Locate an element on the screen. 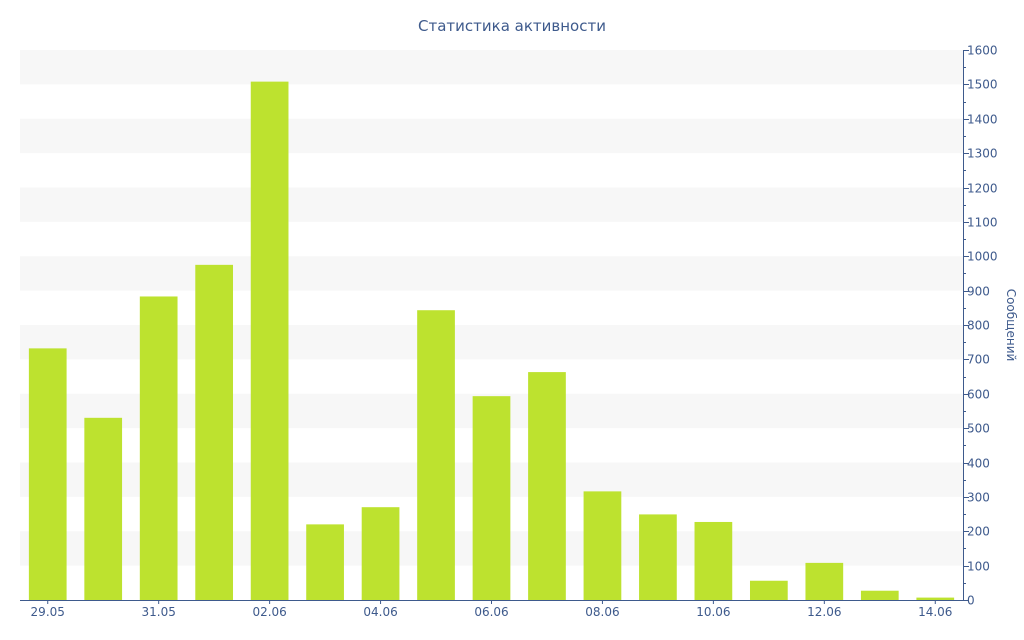  bar-11.06 is located at coordinates (768, 590).